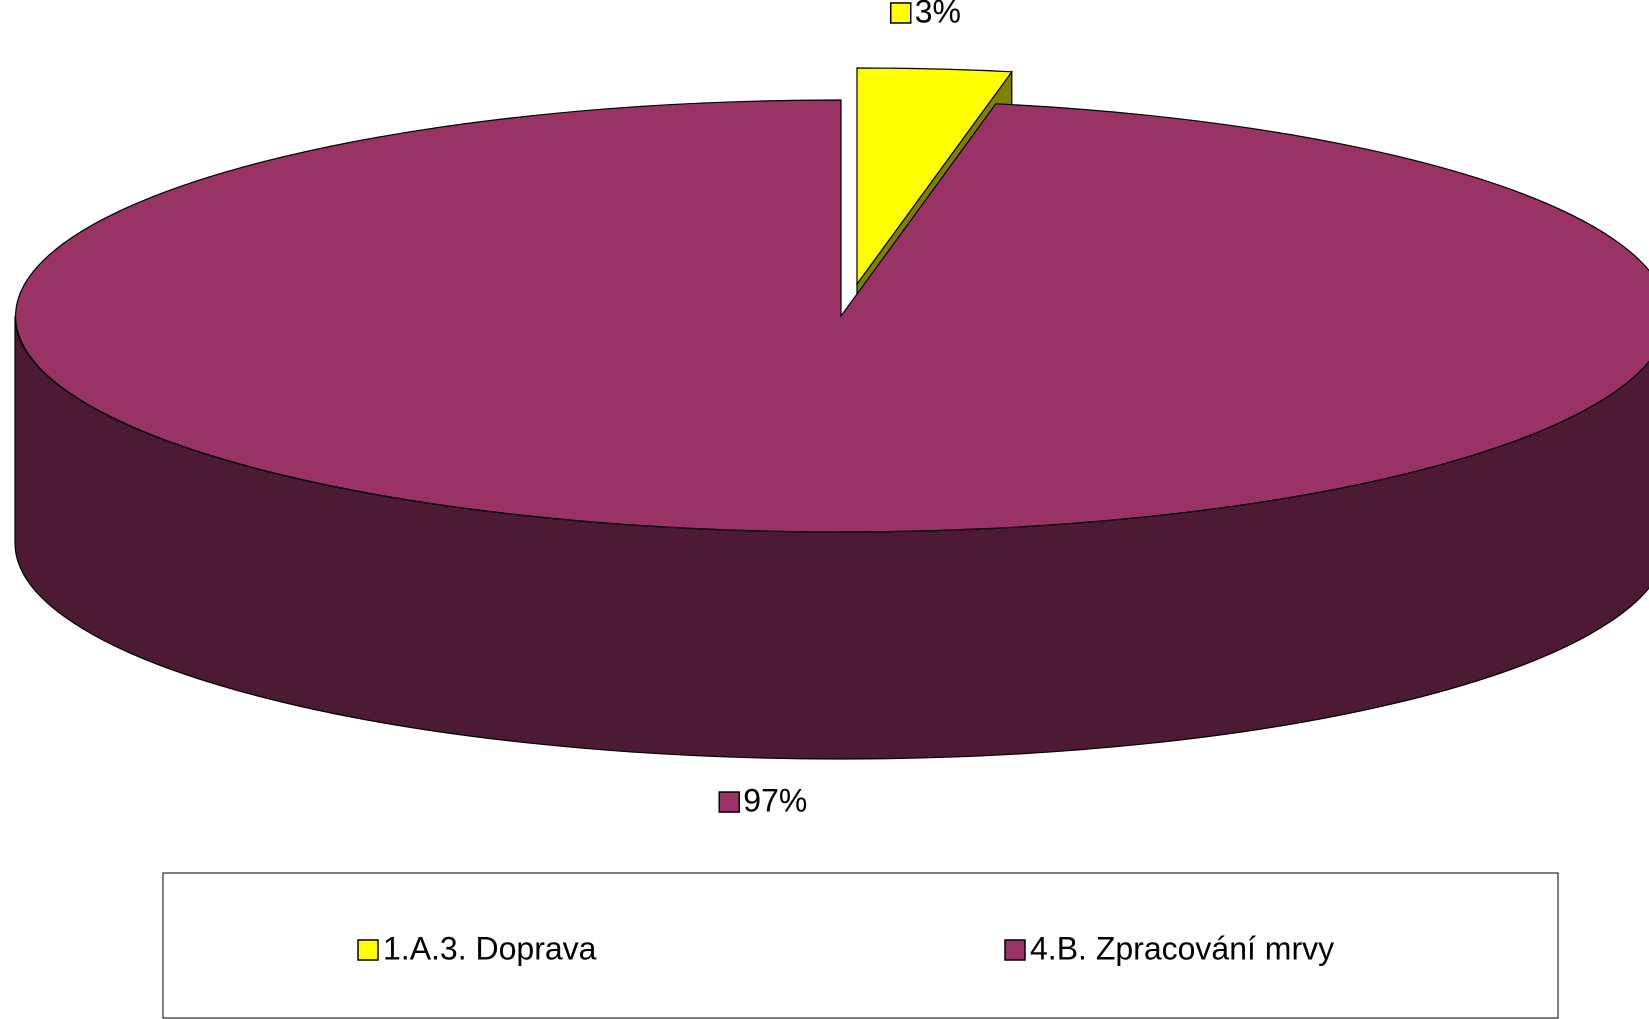 The height and width of the screenshot is (1019, 1649). Describe the element at coordinates (860, 945) in the screenshot. I see `legend-box` at that location.